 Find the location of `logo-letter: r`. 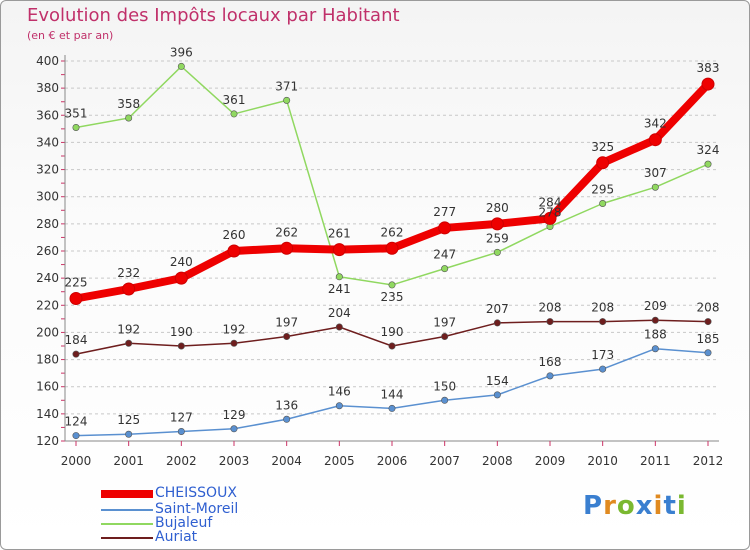

logo-letter: r is located at coordinates (610, 506).